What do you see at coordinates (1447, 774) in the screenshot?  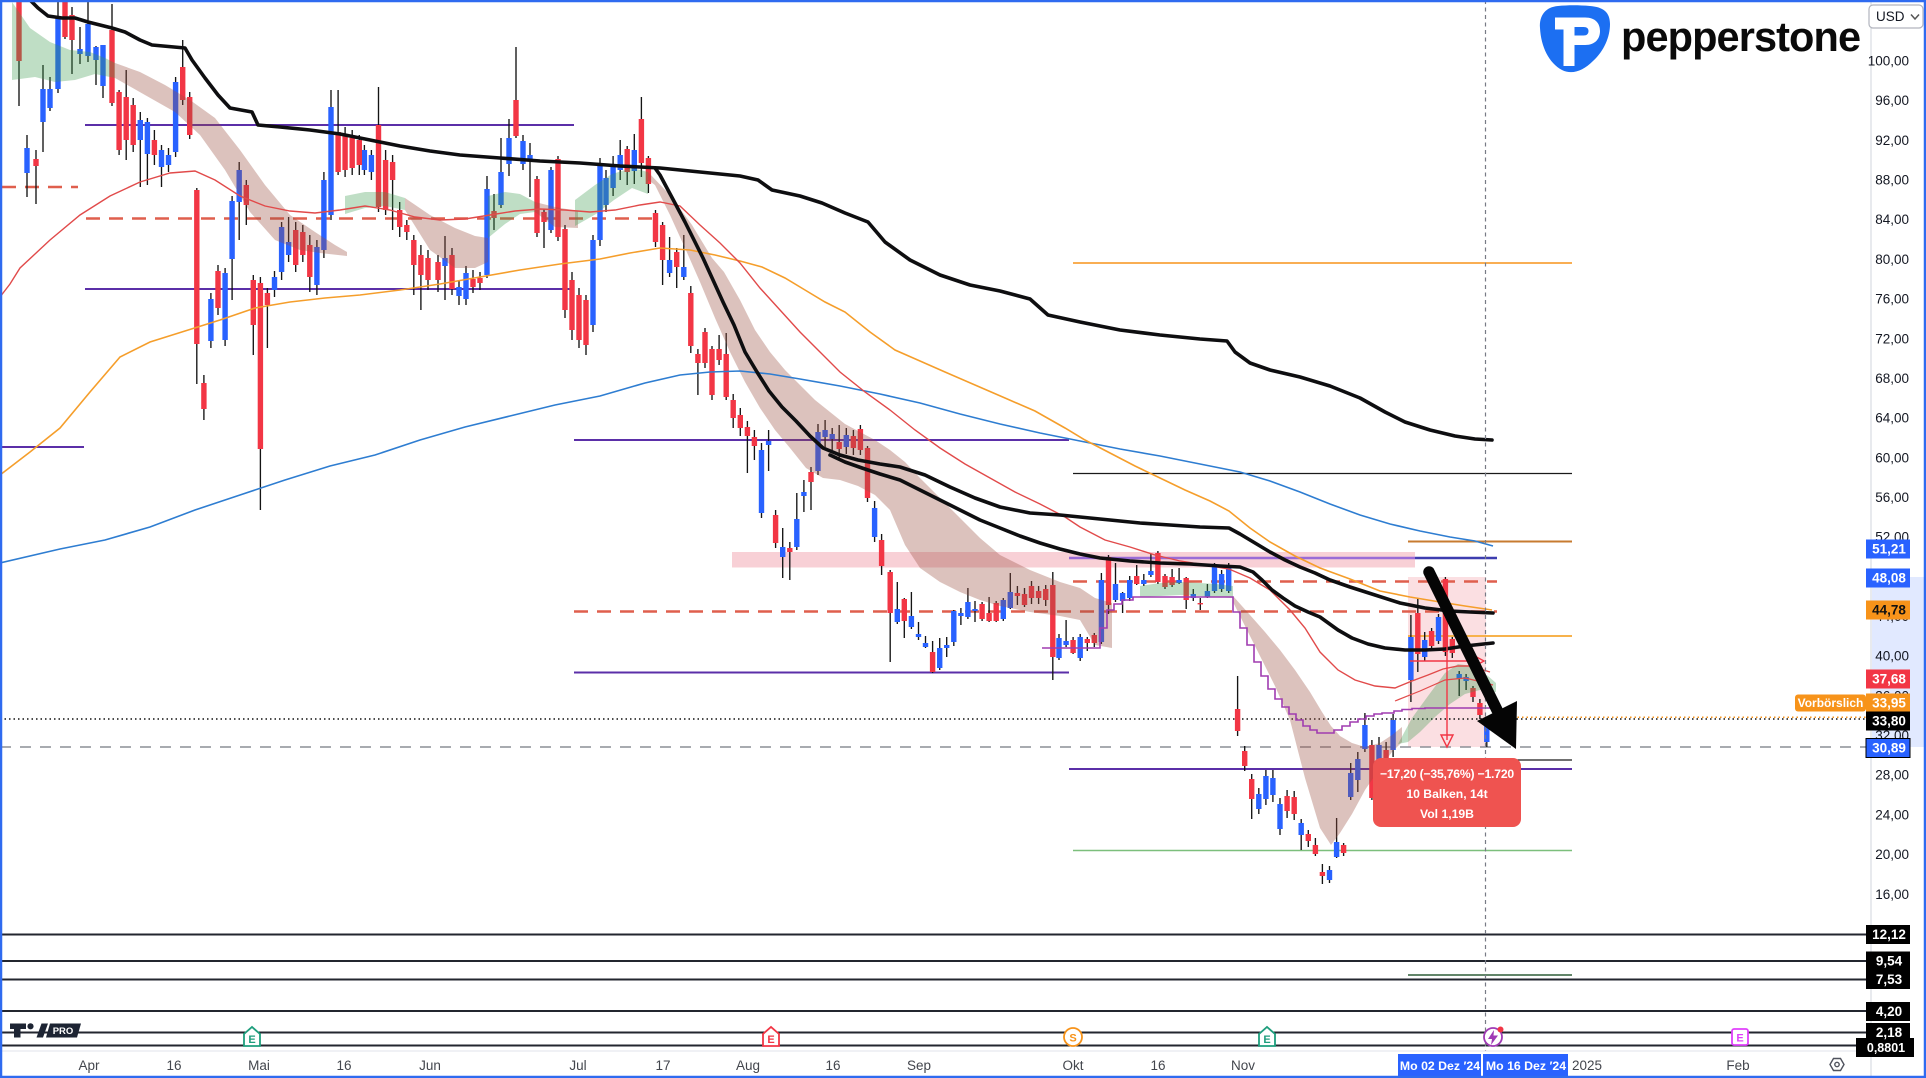 I see `svg-text: −17,20 (−35,76%) −1.720` at bounding box center [1447, 774].